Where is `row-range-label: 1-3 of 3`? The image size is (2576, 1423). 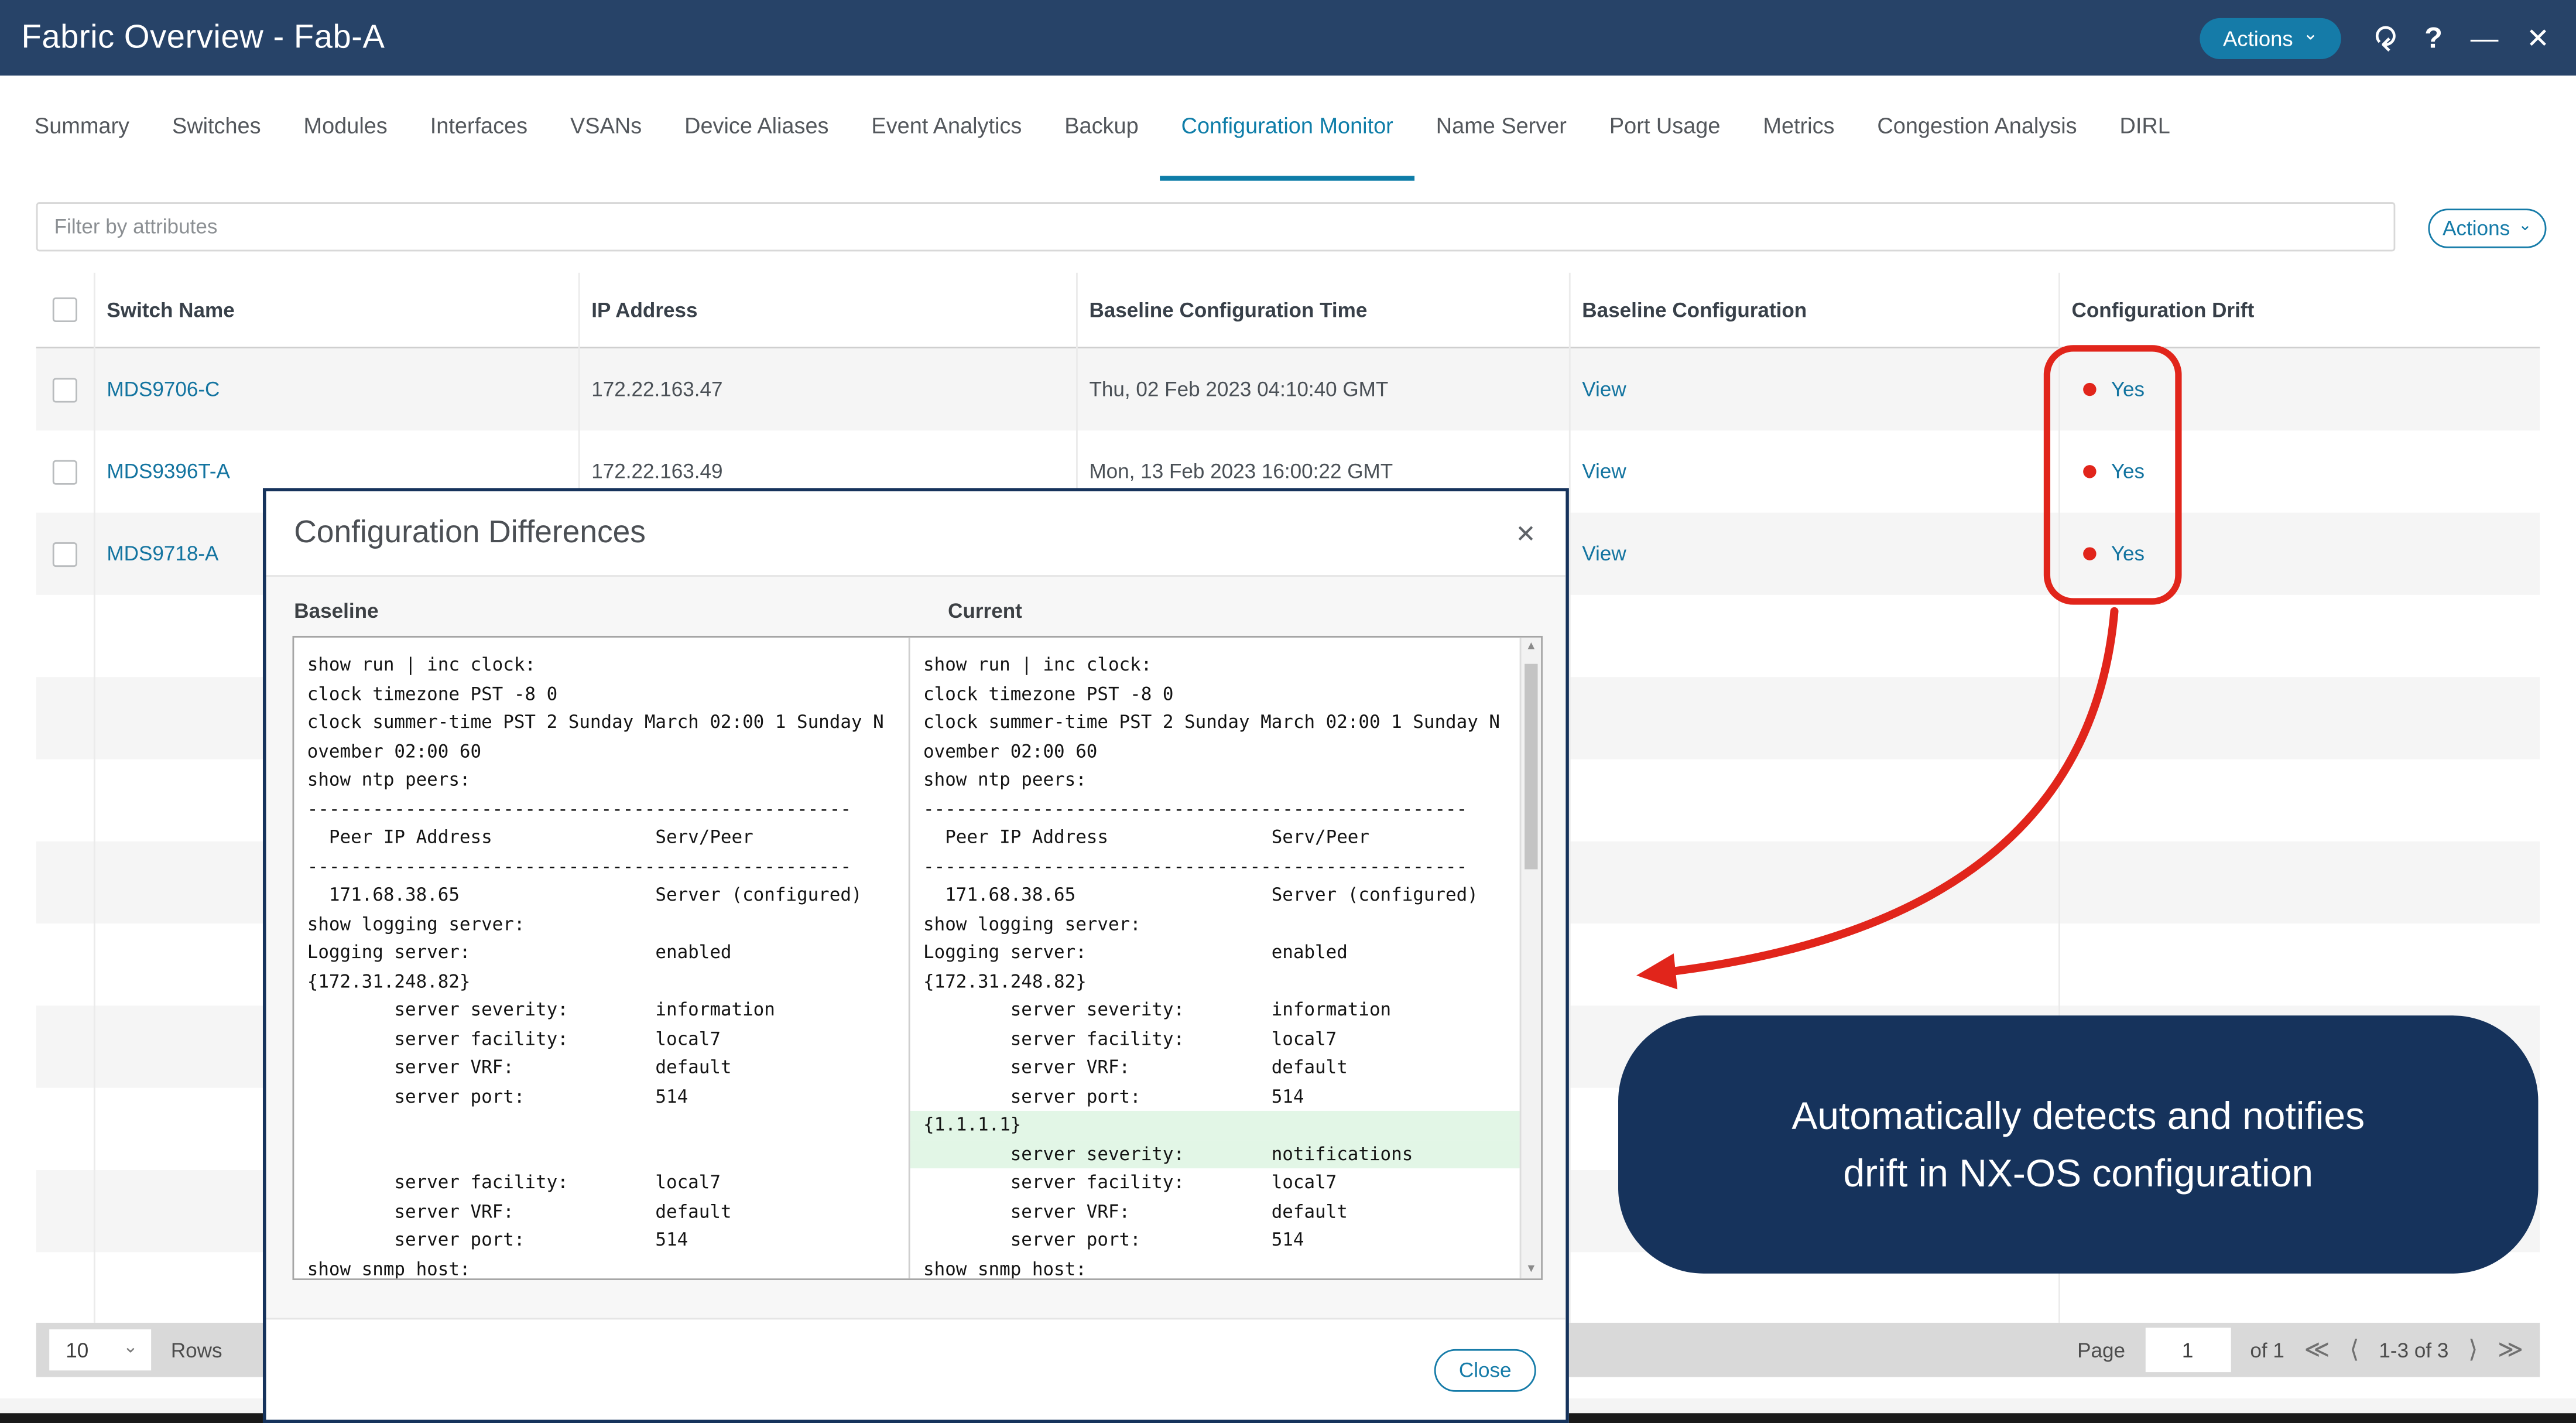
row-range-label: 1-3 of 3 is located at coordinates (2414, 1350).